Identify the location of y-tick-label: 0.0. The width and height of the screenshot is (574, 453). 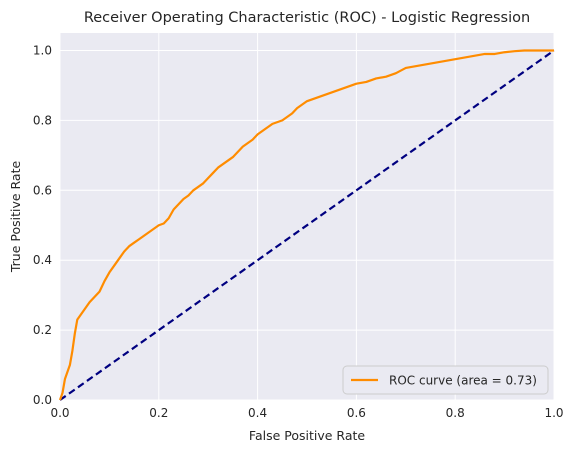
(42, 400).